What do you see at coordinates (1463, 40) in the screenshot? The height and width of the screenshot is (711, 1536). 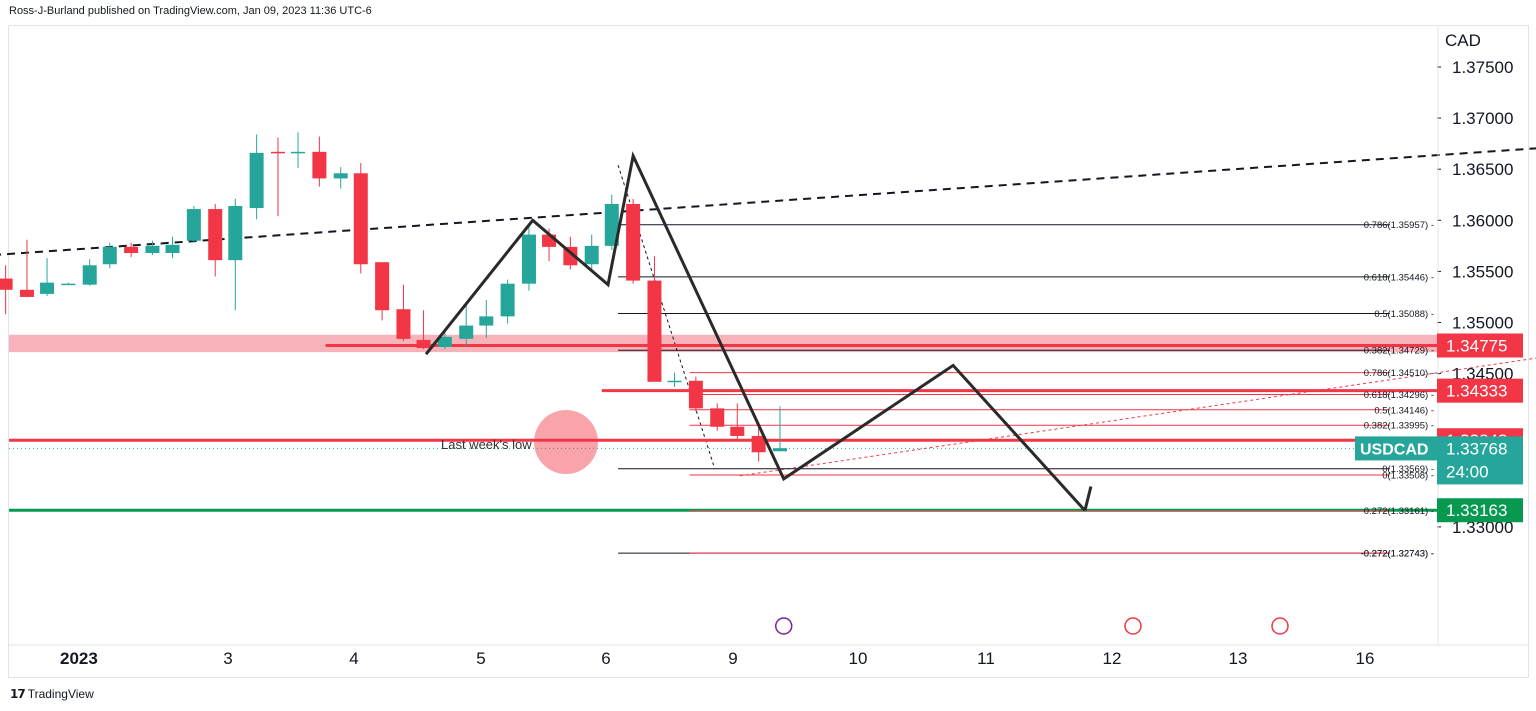 I see `currency-label: CAD` at bounding box center [1463, 40].